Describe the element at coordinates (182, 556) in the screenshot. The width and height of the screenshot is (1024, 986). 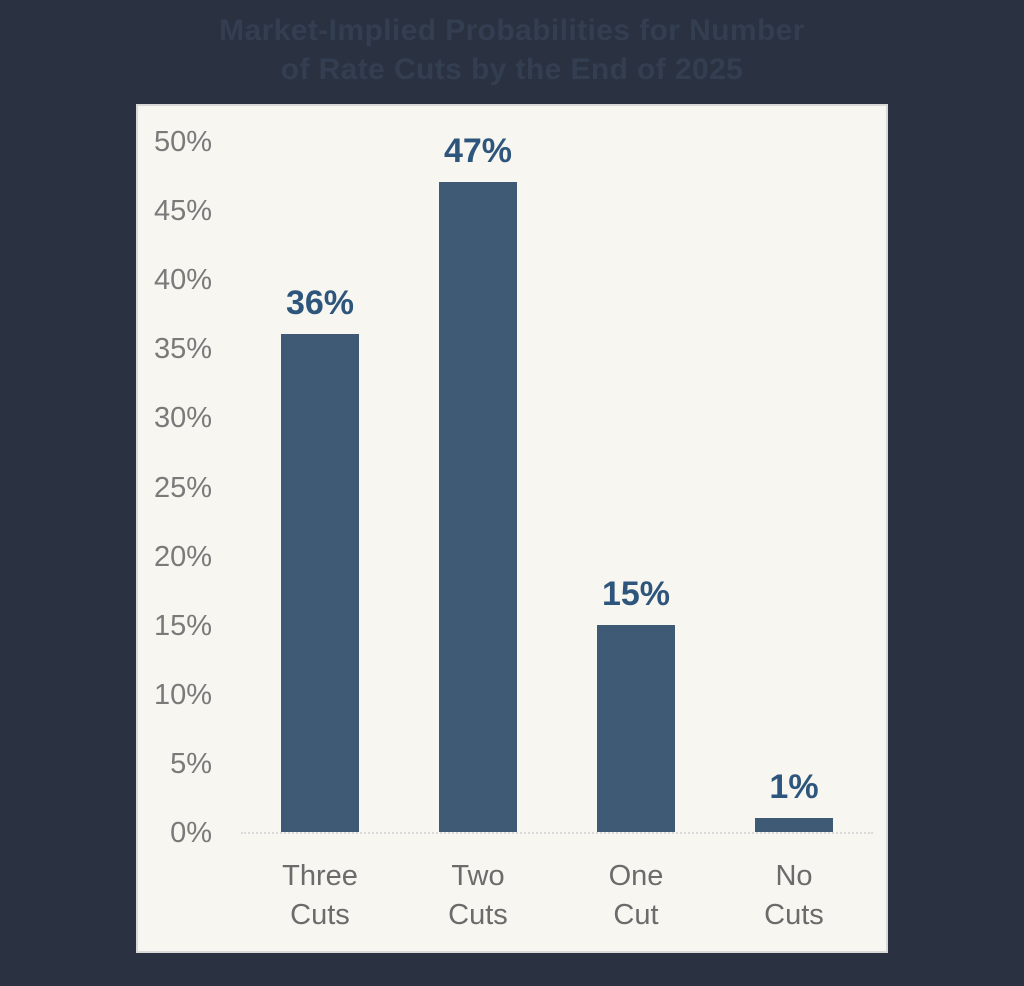
I see `y-axis-tick-label: 20%` at that location.